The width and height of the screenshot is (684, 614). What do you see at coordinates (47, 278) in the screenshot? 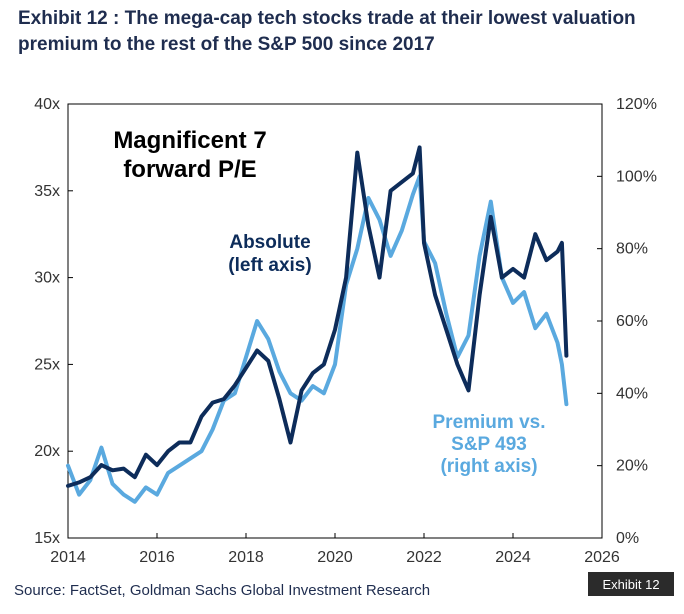
I see `y-left-tick-label: 30x` at bounding box center [47, 278].